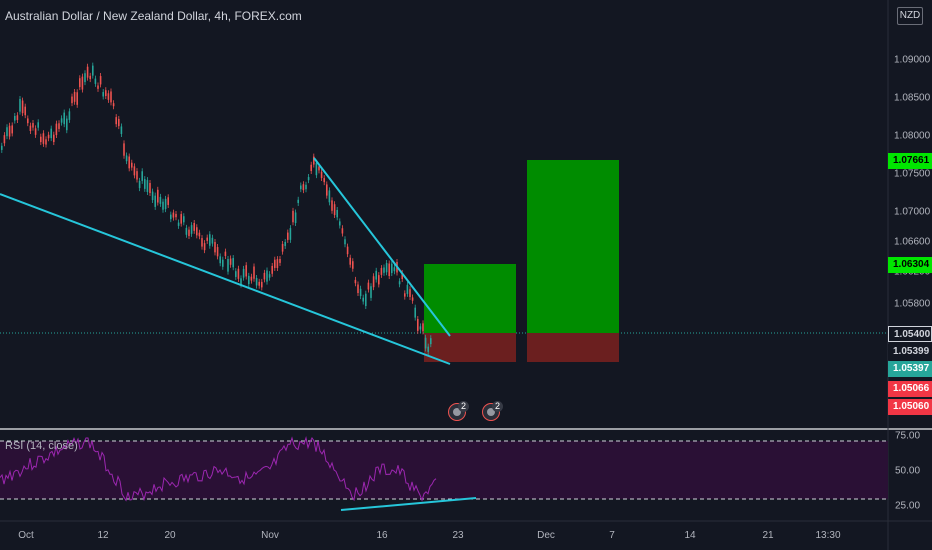 The height and width of the screenshot is (550, 932). I want to click on price-label: 1.08500, so click(912, 98).